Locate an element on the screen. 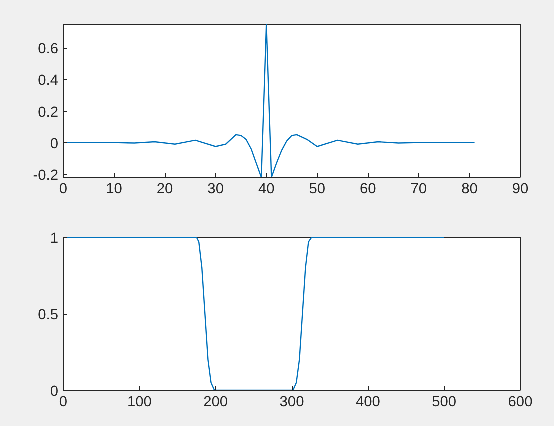  x-tick-label: 100 is located at coordinates (139, 402).